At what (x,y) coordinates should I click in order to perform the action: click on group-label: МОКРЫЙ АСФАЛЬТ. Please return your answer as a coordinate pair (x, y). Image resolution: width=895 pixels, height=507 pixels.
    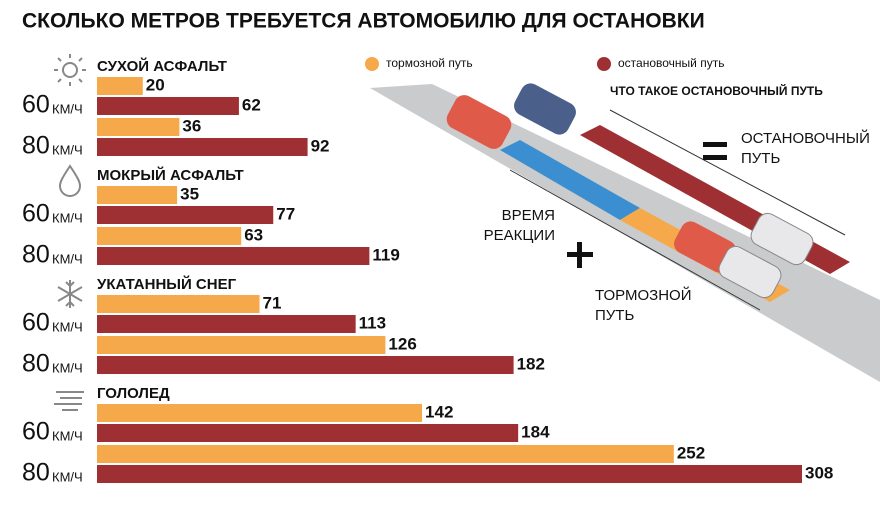
    Looking at the image, I should click on (170, 175).